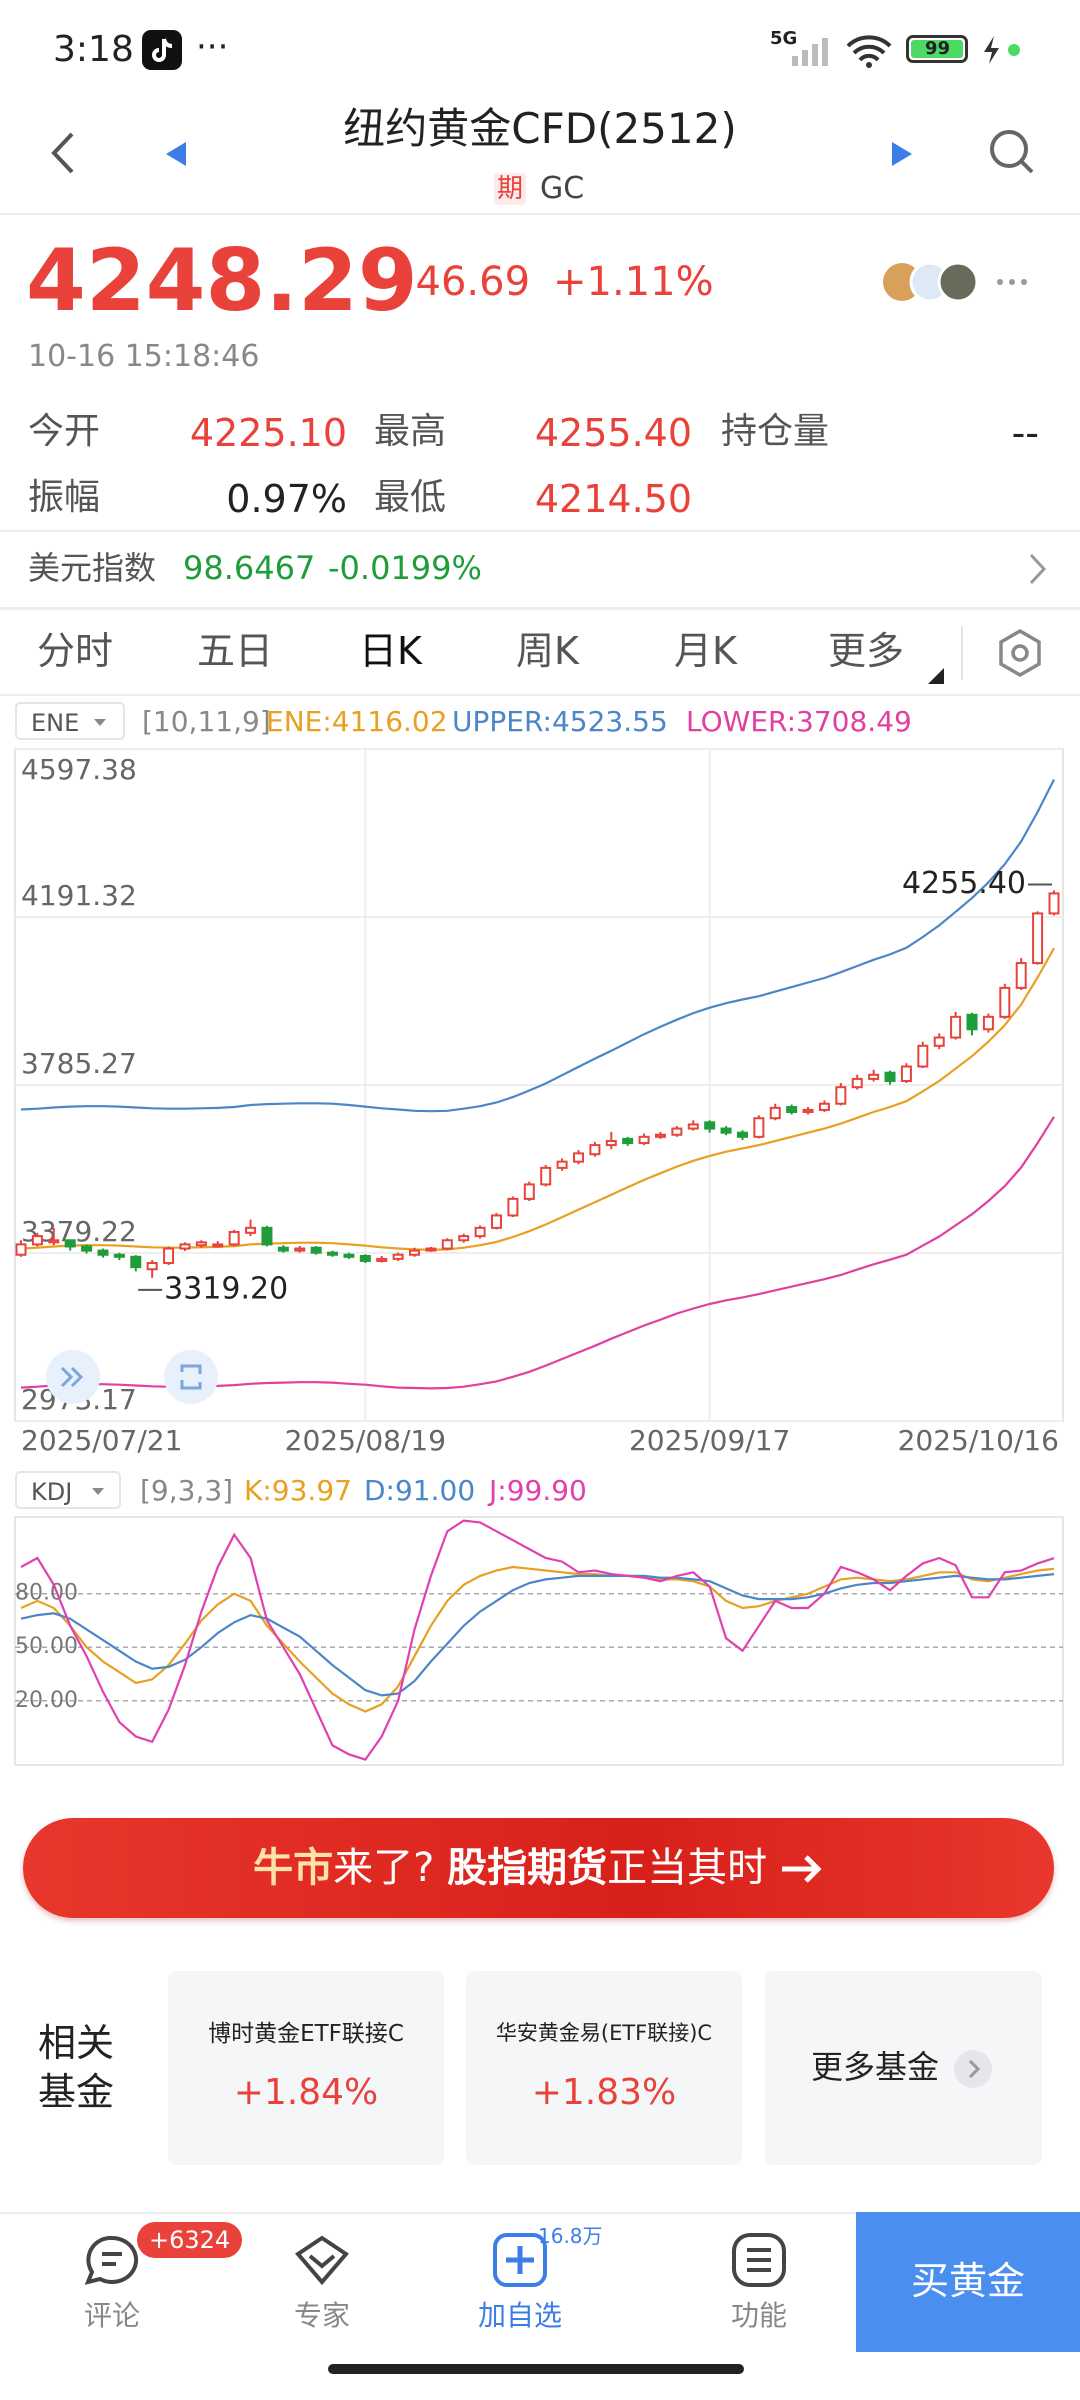 Image resolution: width=1080 pixels, height=2400 pixels. Describe the element at coordinates (410, 497) in the screenshot. I see `stat-label: 最低` at that location.